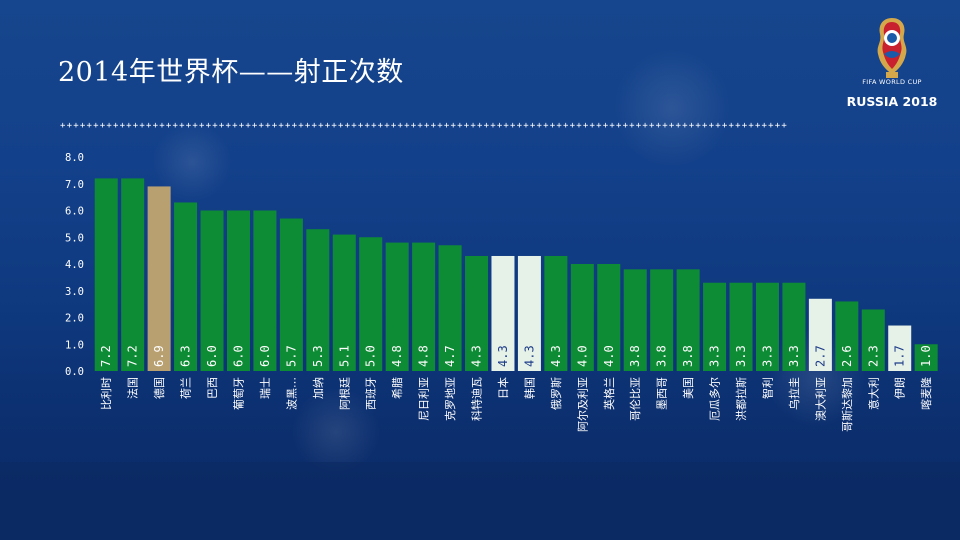 The width and height of the screenshot is (960, 540). Describe the element at coordinates (74, 345) in the screenshot. I see `y-tick-label: 1.0` at that location.